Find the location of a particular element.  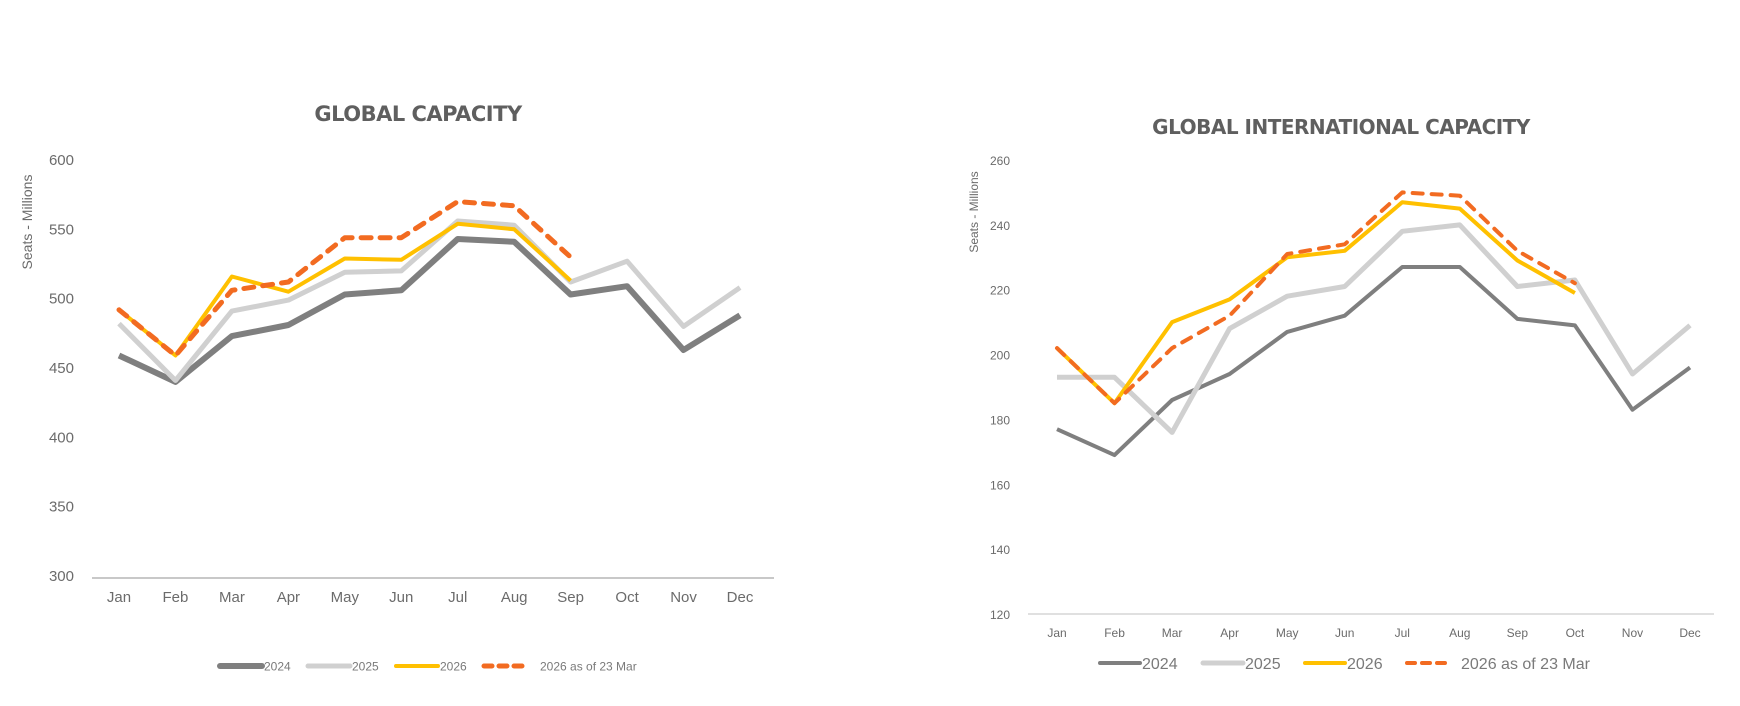

series-line-2026-as-of-23-mar is located at coordinates (1316, 298).